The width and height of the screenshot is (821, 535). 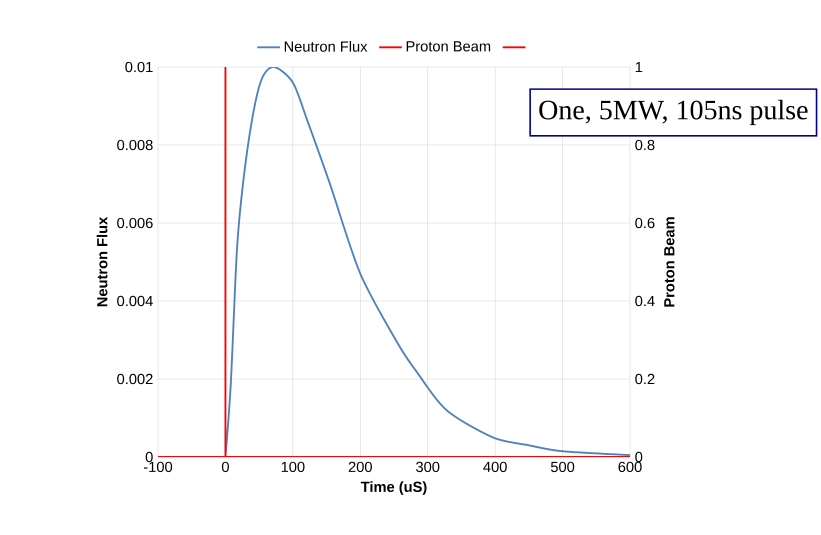 I want to click on y-tick-label: 0.002, so click(x=135, y=379).